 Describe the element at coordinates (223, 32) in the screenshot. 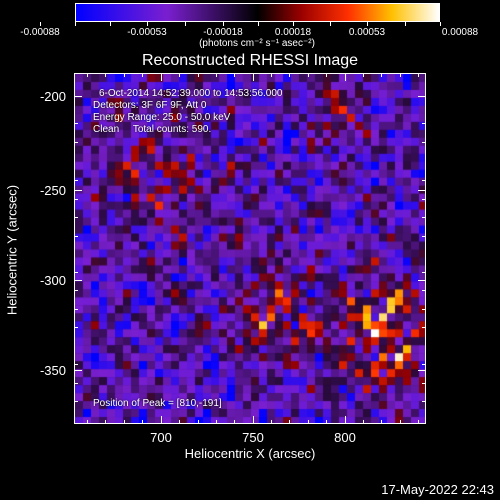

I see `colorbar-tick-label: -0.00018` at that location.